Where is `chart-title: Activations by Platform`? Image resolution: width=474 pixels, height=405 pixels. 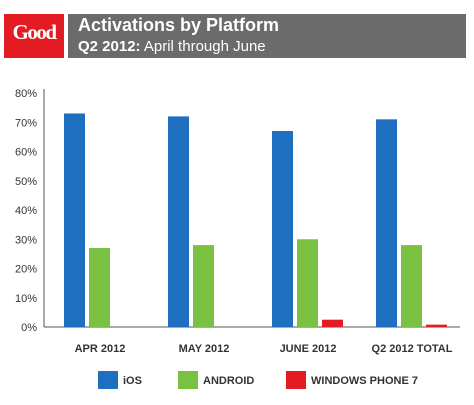 chart-title: Activations by Platform is located at coordinates (179, 25).